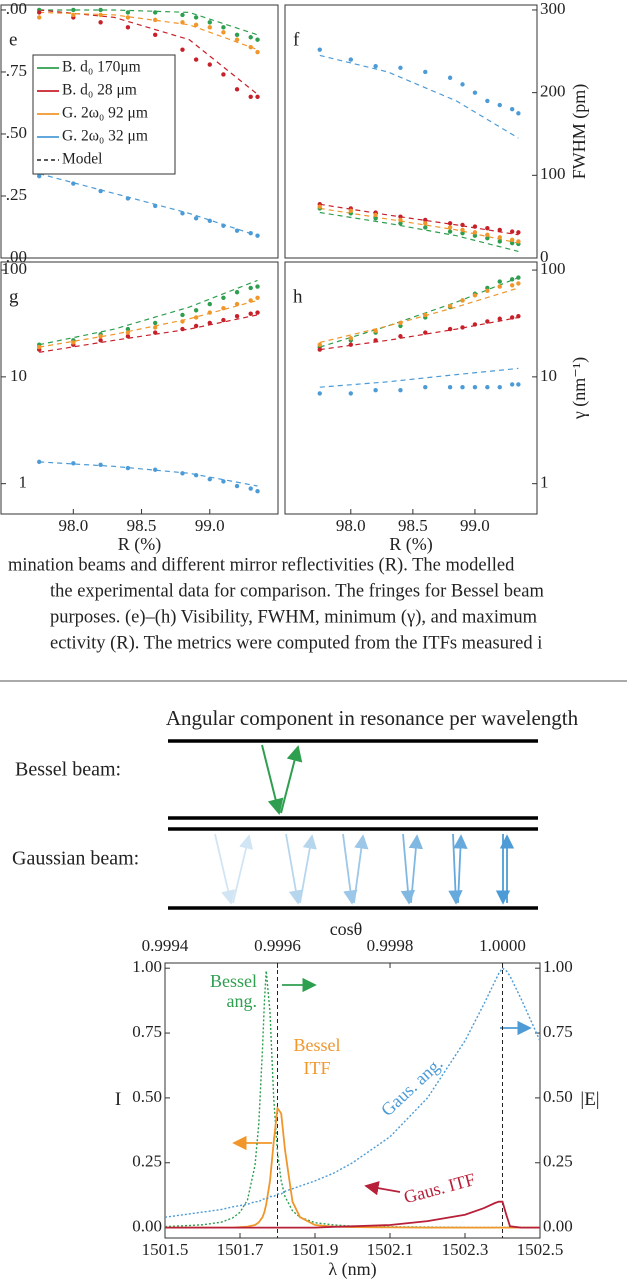  I want to click on y-tick-label: 0, so click(544, 256).